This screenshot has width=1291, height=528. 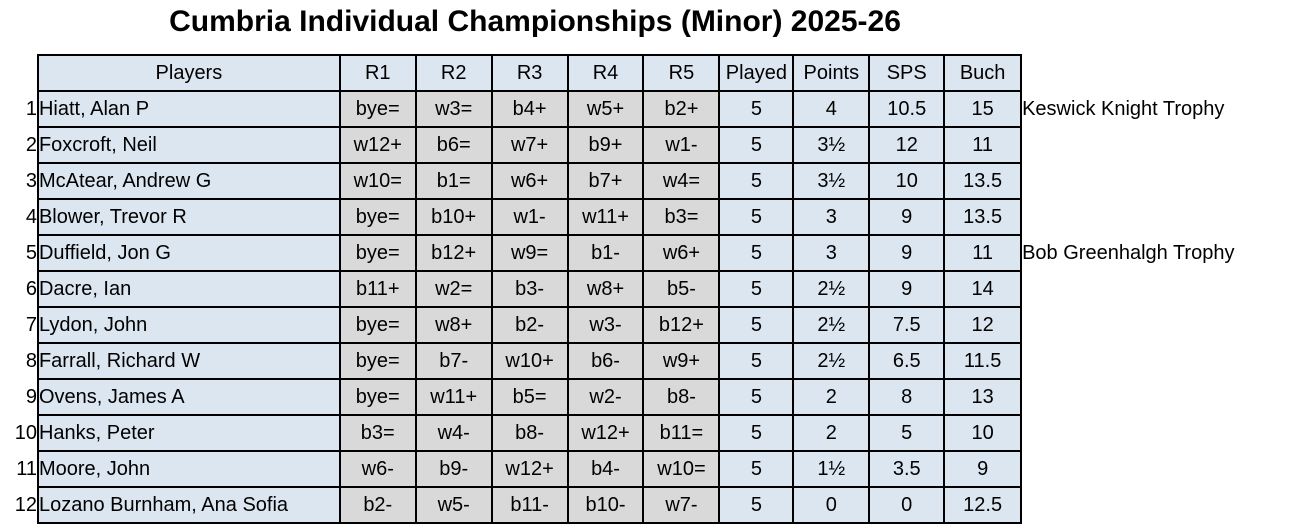 I want to click on round-result-cell: w2=, so click(x=453, y=289).